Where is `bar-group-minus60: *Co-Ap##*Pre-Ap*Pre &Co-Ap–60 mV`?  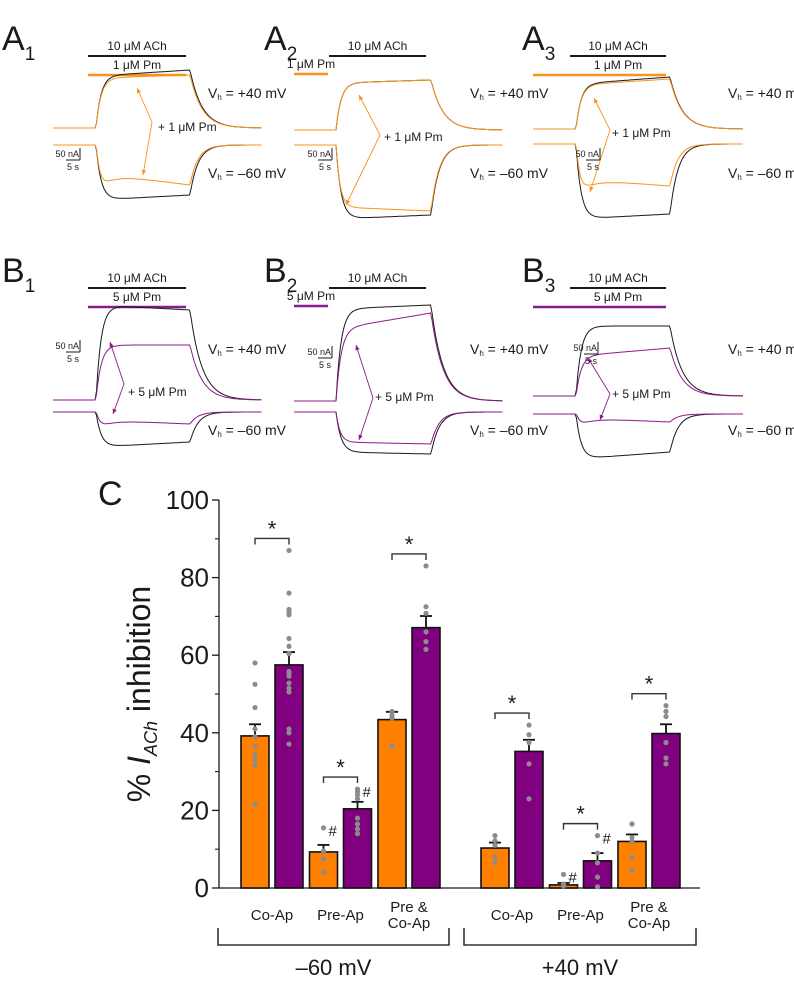
bar-group-minus60: *Co-Ap##*Pre-Ap*Pre &Co-Ap–60 mV is located at coordinates (333, 748).